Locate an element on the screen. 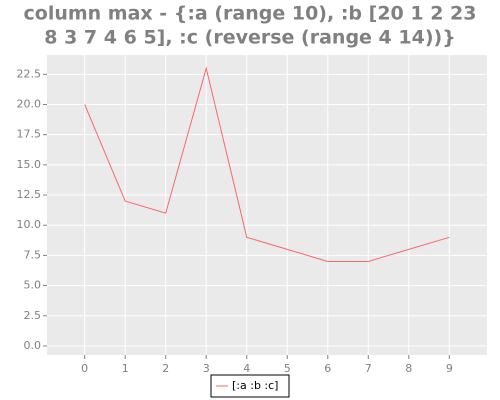  legend-label: [:a :b :c] is located at coordinates (255, 385).